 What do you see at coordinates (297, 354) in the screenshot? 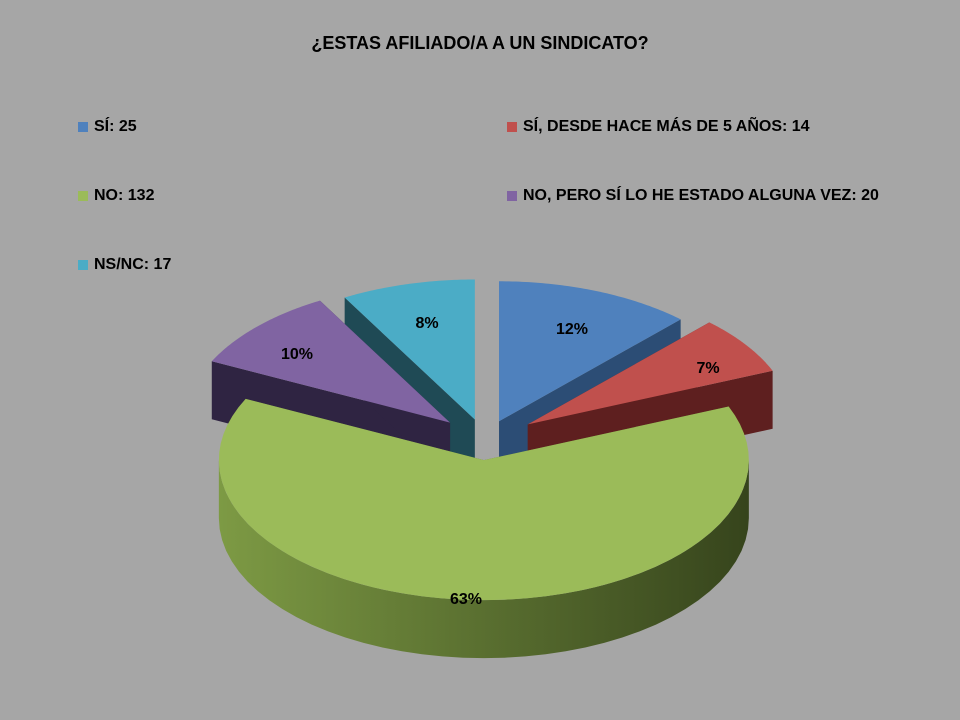
I see `data-label: 10%` at bounding box center [297, 354].